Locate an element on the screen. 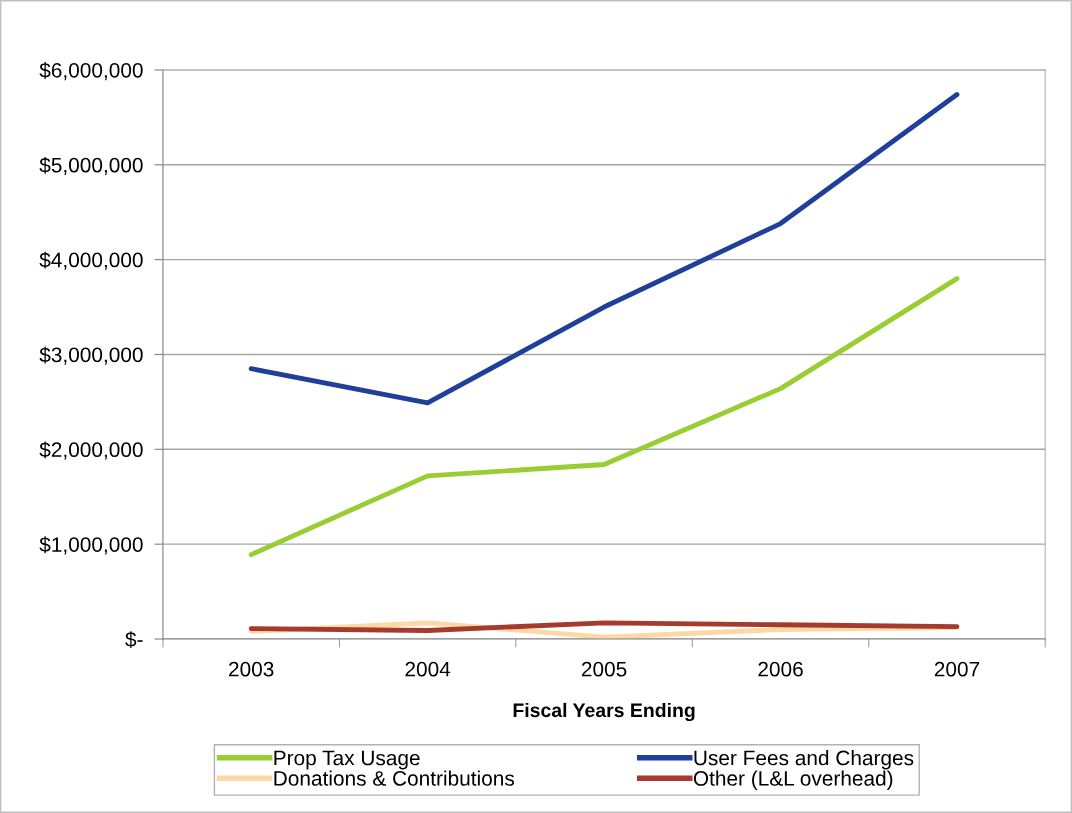  legend-label: Donations & Contributions is located at coordinates (394, 778).